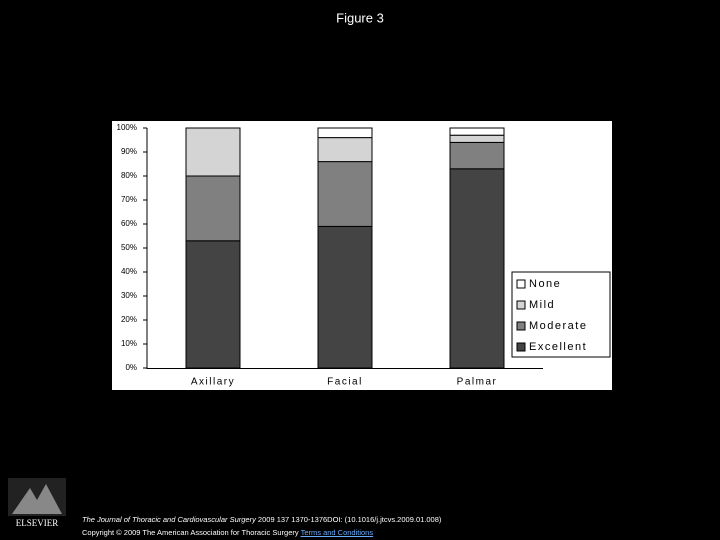  Describe the element at coordinates (129, 199) in the screenshot. I see `y-tick-label: 70%` at that location.